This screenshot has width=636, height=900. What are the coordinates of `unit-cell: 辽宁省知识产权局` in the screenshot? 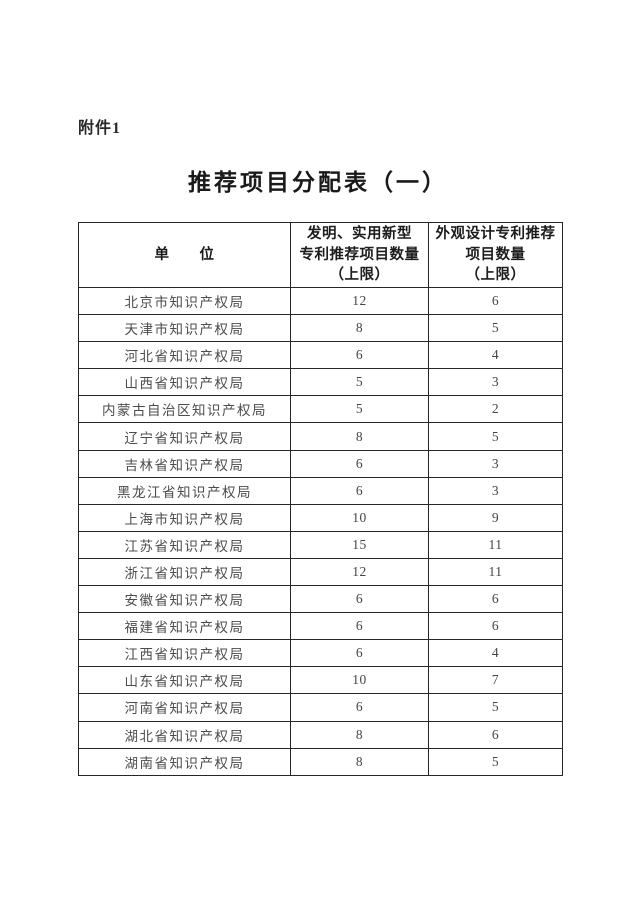 It's located at (184, 436).